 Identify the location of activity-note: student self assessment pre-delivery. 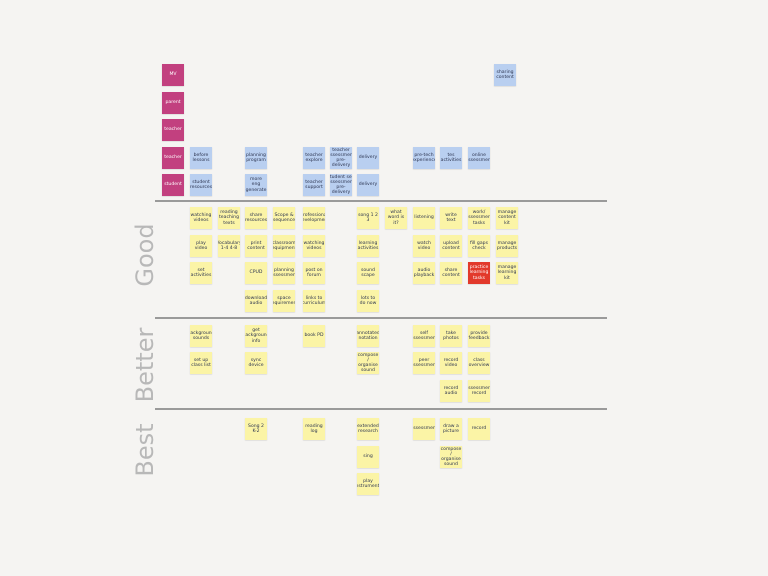
(341, 185).